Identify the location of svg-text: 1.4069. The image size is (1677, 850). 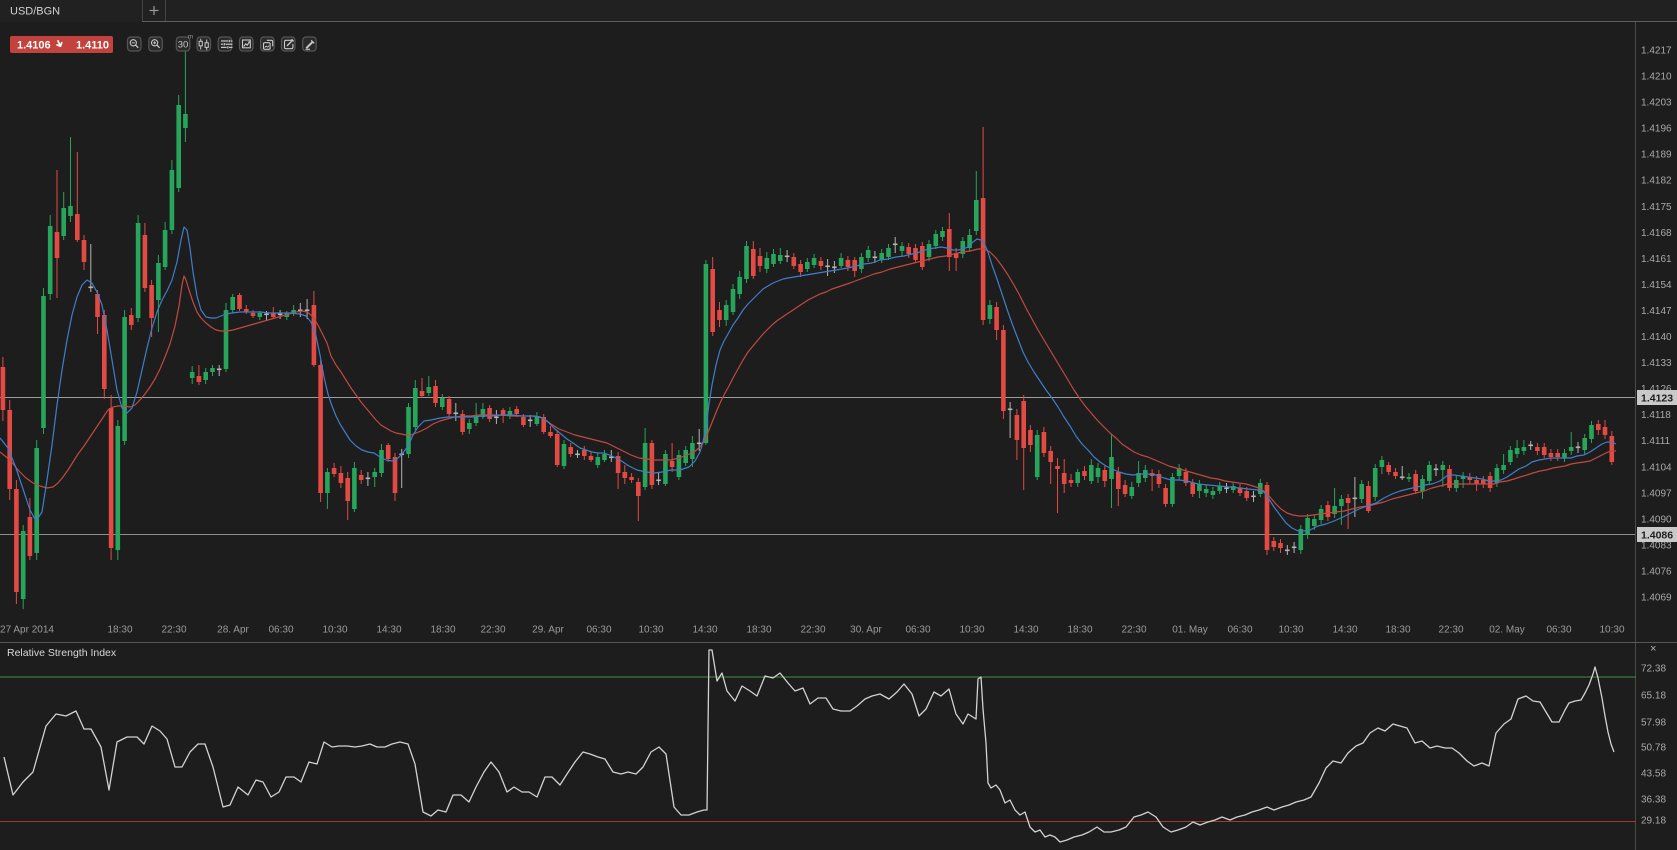
(1656, 598).